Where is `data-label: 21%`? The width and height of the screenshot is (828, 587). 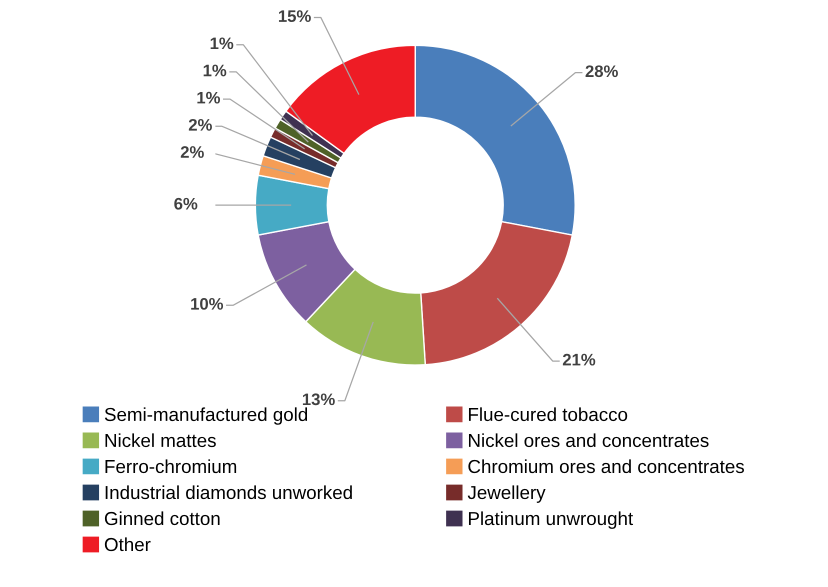
data-label: 21% is located at coordinates (579, 360).